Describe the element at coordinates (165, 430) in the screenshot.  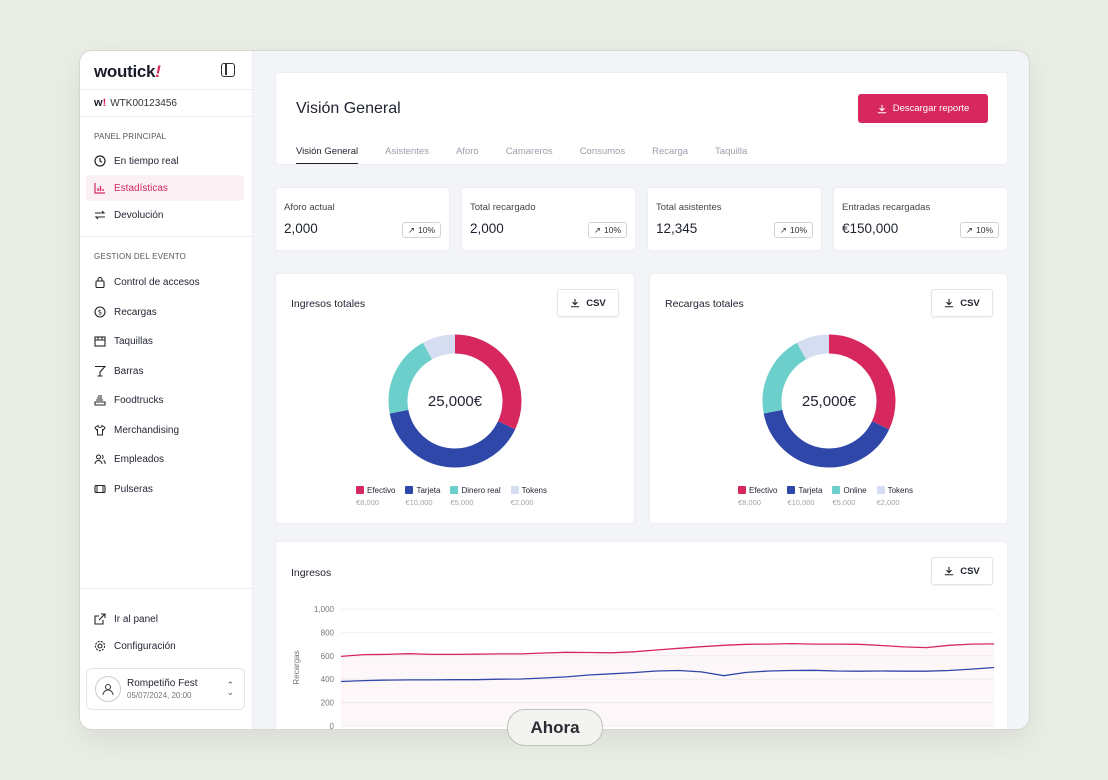
I see `sidebar-item-merch: Merchandising` at that location.